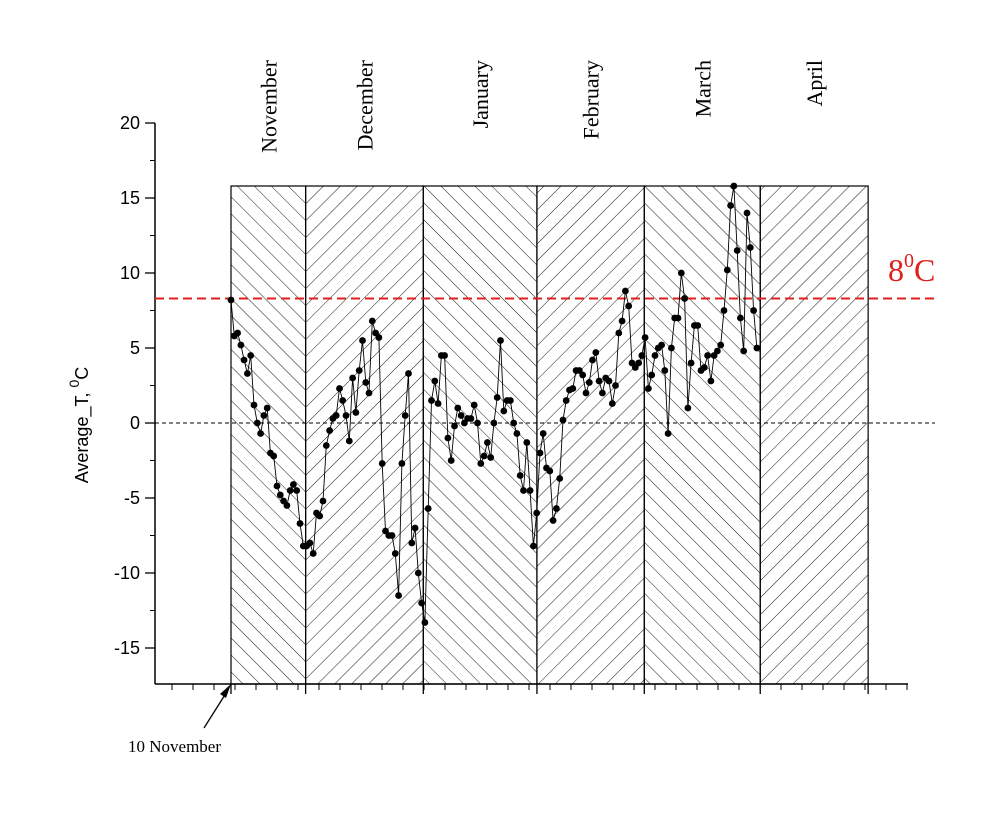 This screenshot has height=815, width=1000. Describe the element at coordinates (591, 99) in the screenshot. I see `month-label: February` at that location.